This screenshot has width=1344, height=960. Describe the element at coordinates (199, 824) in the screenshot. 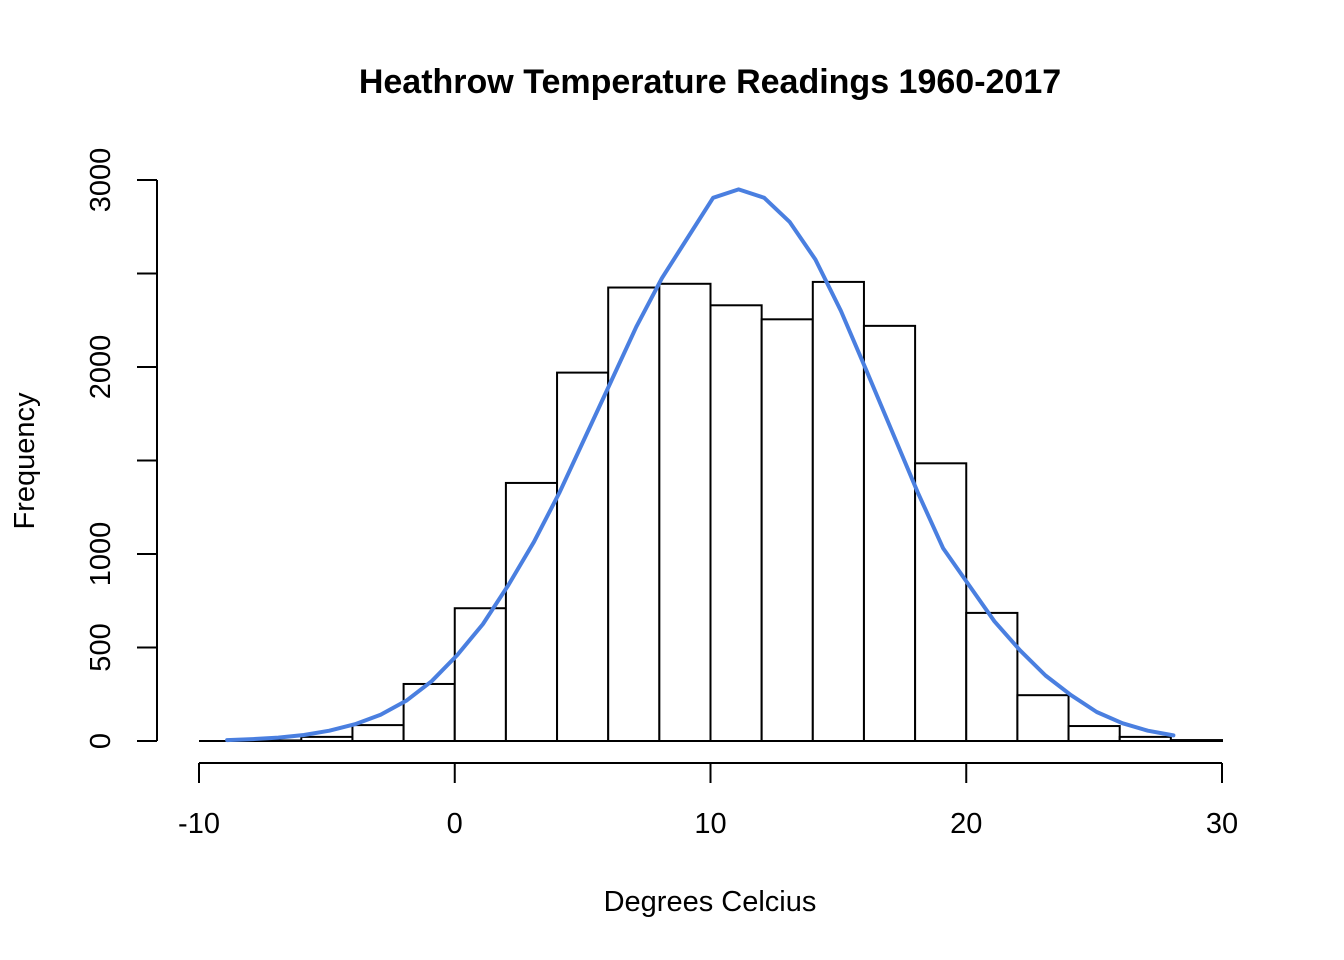

I see `x-tick-label: -10` at that location.